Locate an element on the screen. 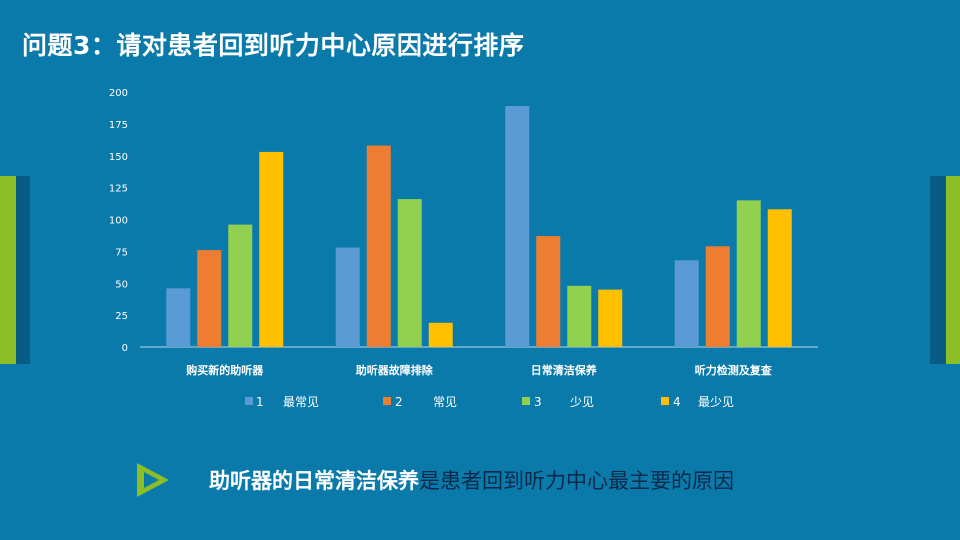 The height and width of the screenshot is (540, 960). conclusion-text: 助听器的日常清洁保养是患者回到听力中心最主要的原因 is located at coordinates (471, 480).